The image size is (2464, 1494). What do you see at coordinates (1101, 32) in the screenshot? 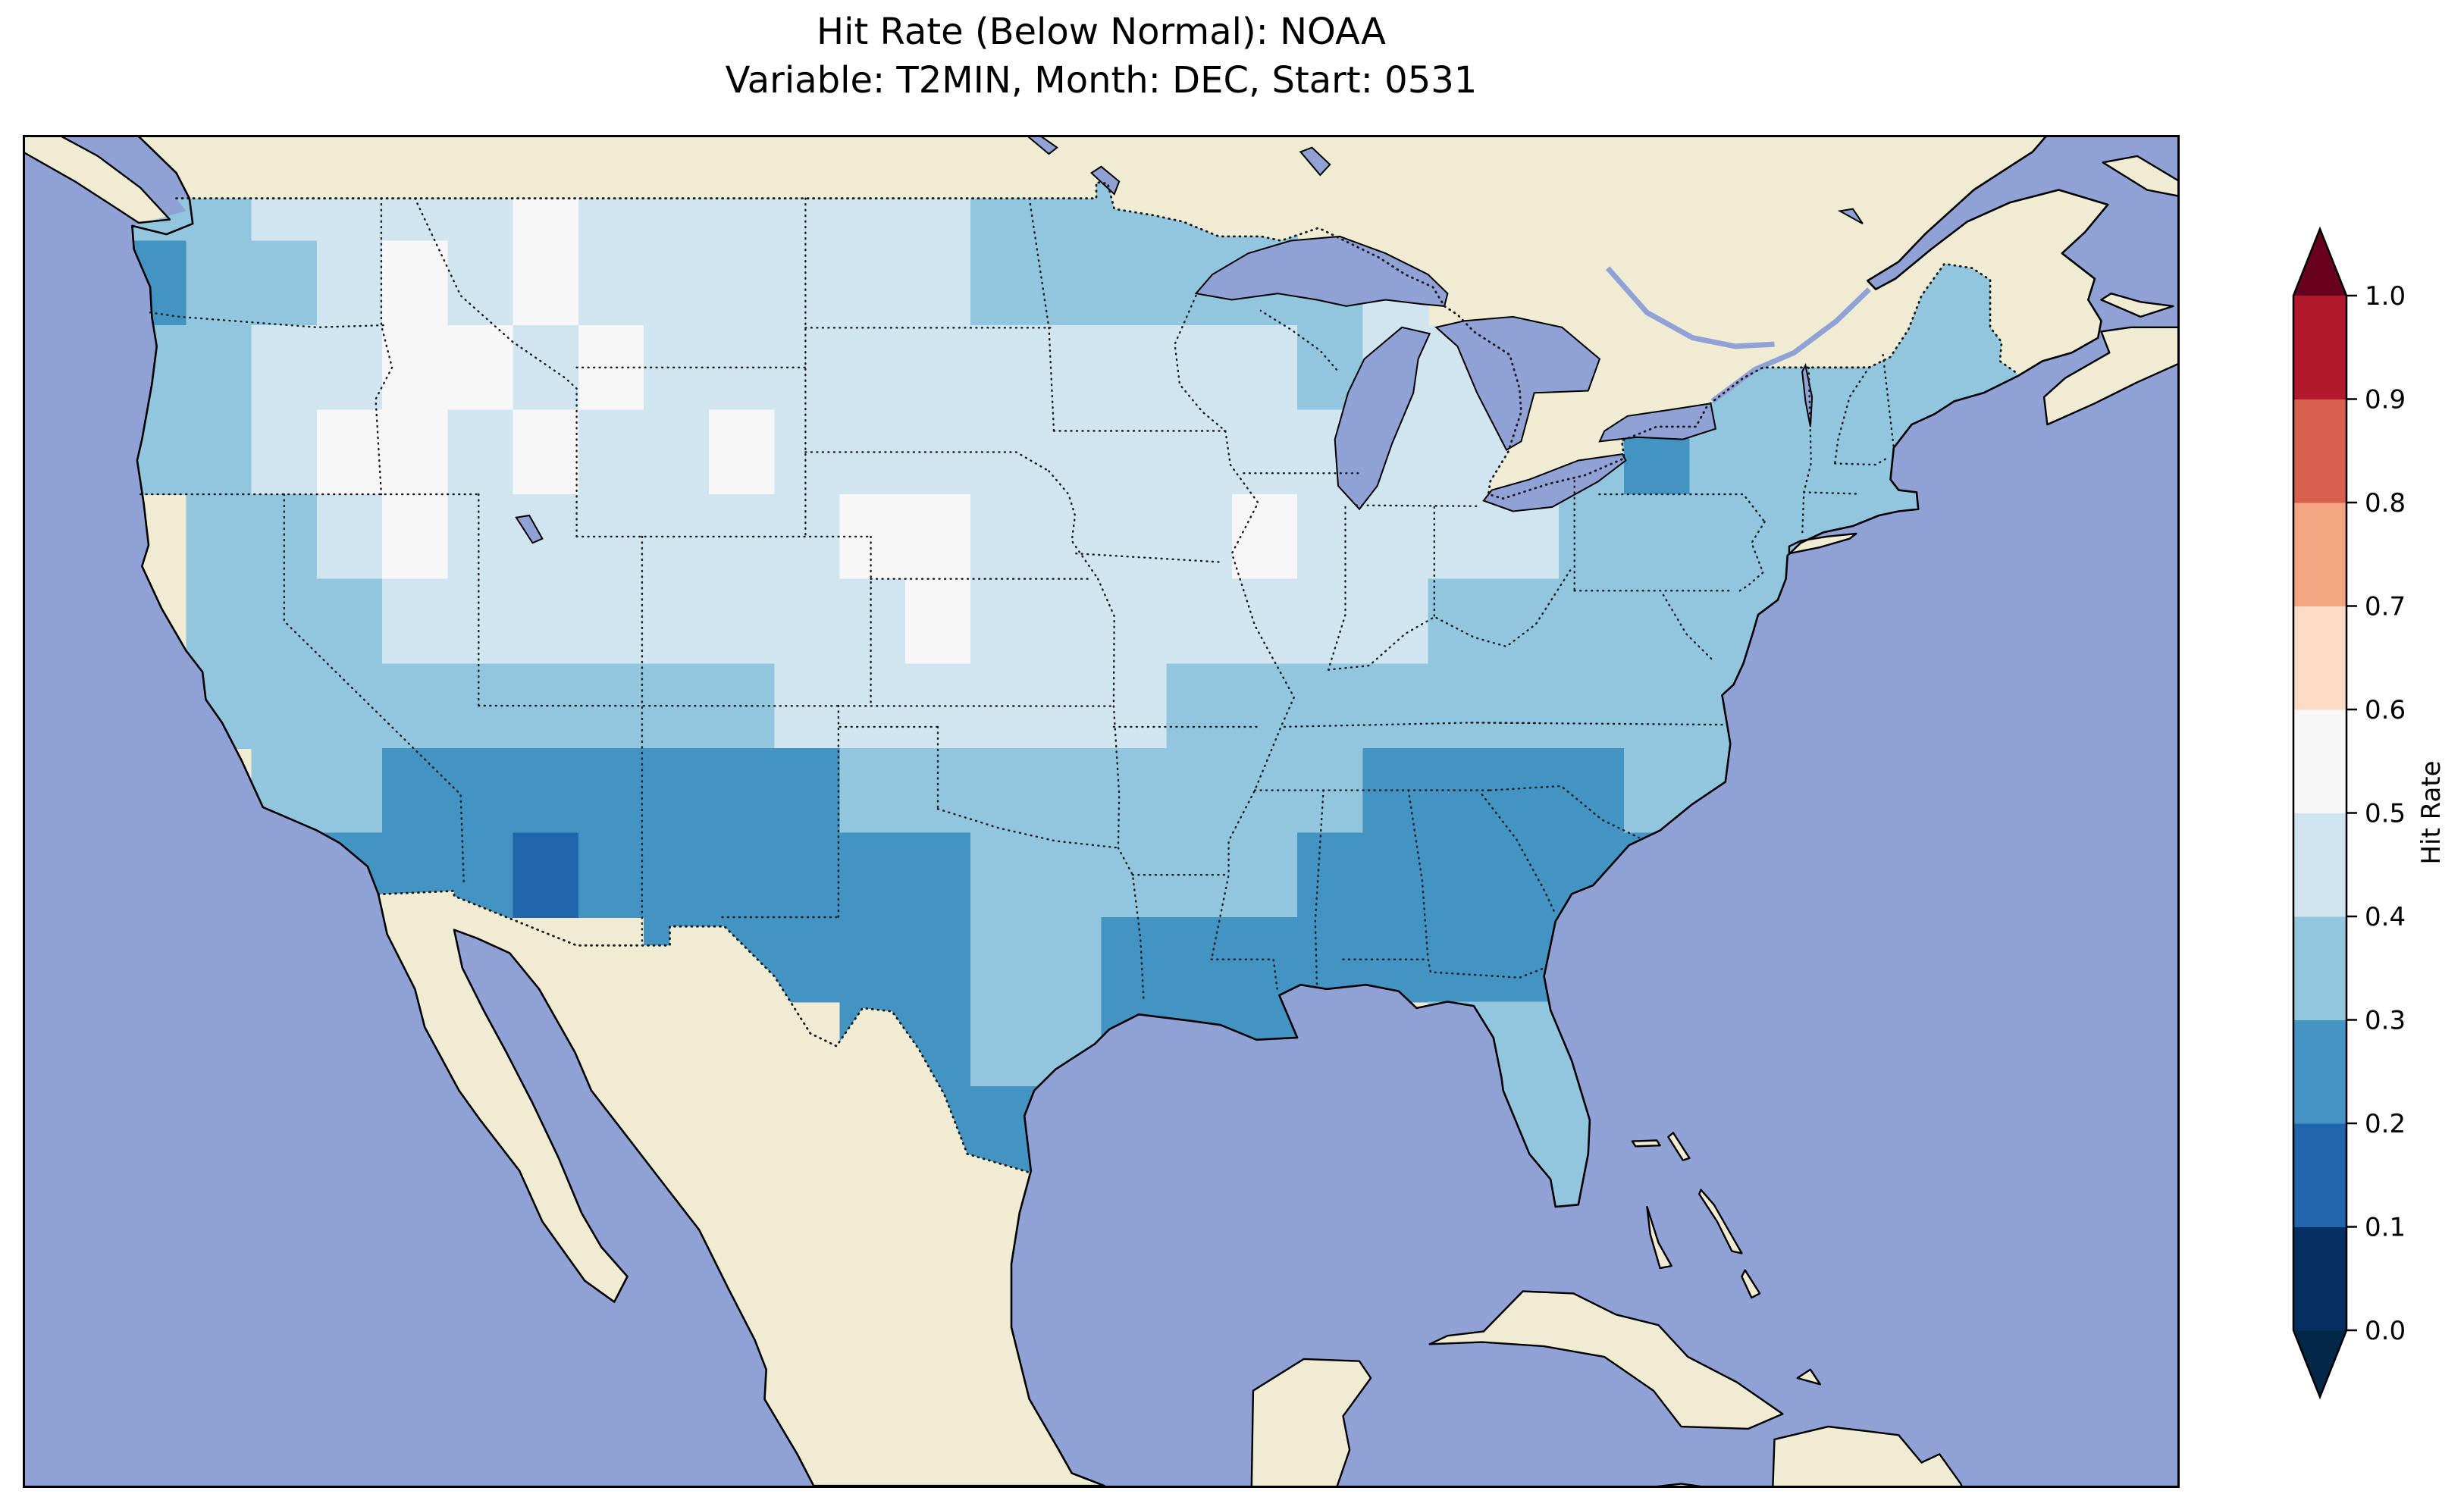
I see `title-line1: Hit Rate (Below Normal): NOAA` at bounding box center [1101, 32].